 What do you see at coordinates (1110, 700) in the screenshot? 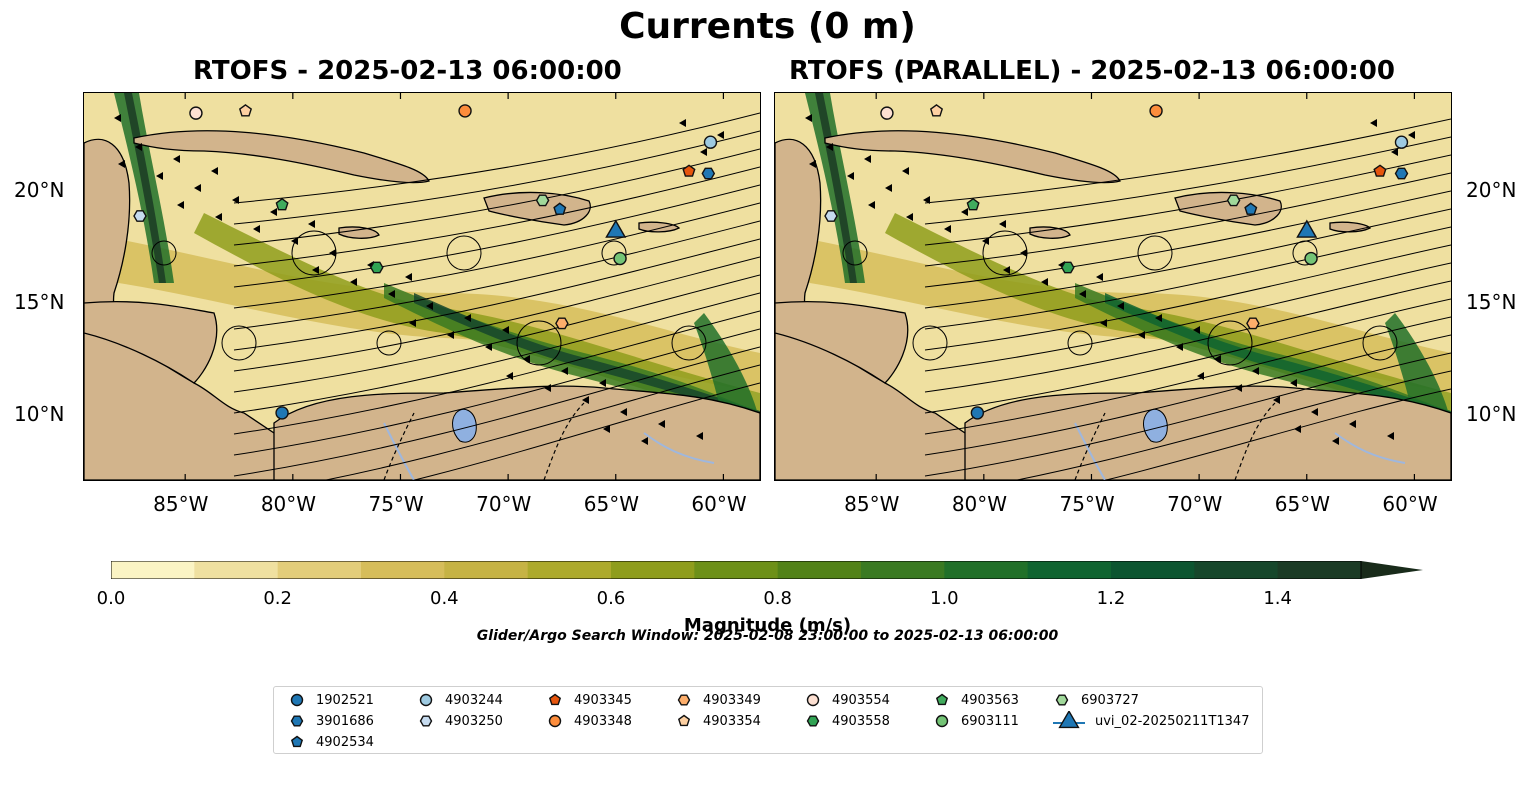
I see `legend-label: 6903727` at bounding box center [1110, 700].